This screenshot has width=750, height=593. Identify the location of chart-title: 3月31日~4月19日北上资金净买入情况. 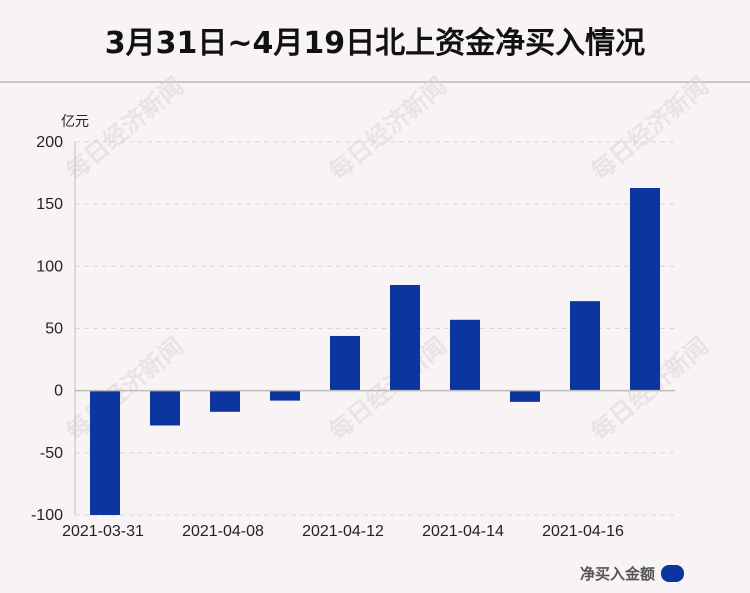
(375, 43).